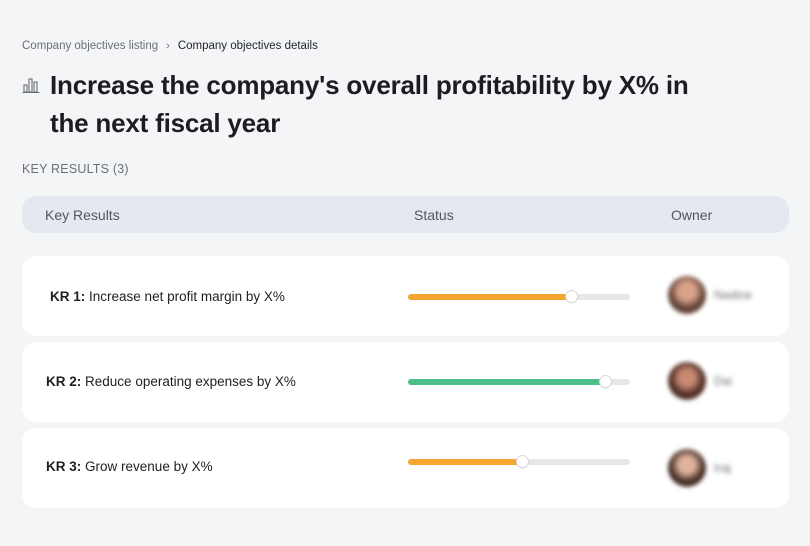  I want to click on key-result-text: Reduce operating expenses by X%, so click(190, 381).